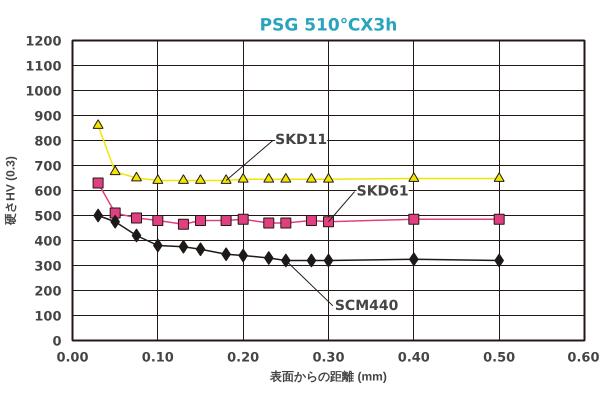 This screenshot has height=400, width=599. What do you see at coordinates (382, 192) in the screenshot?
I see `series-label: SKD61` at bounding box center [382, 192].